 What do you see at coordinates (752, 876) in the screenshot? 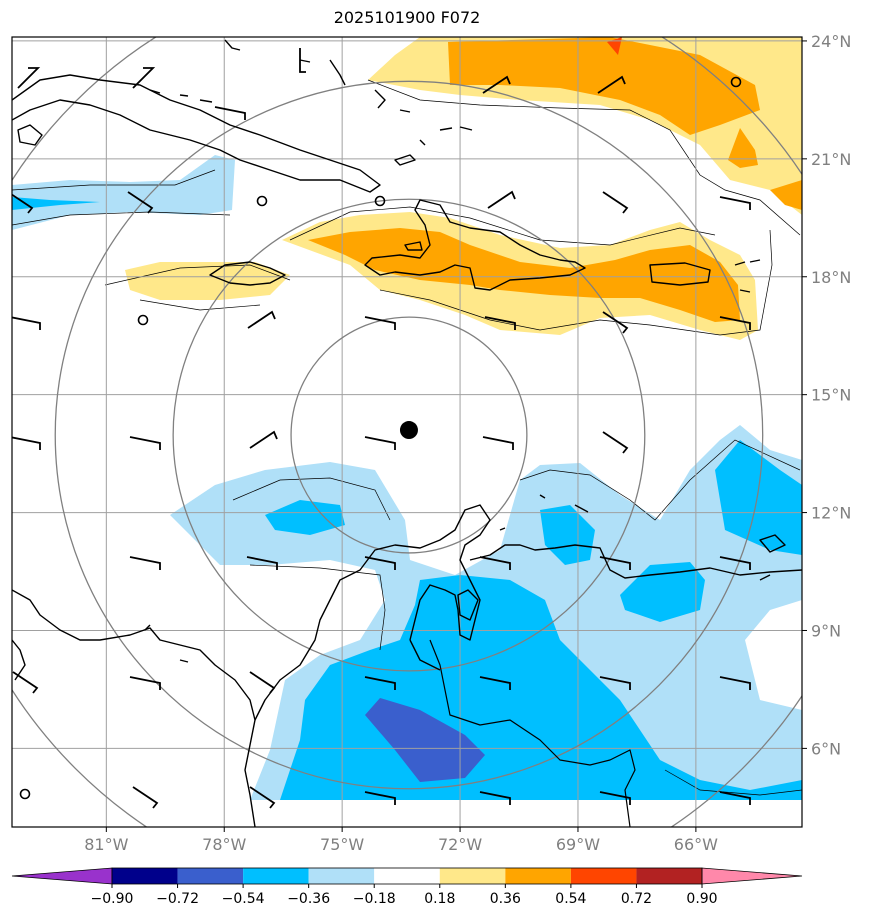
I see `colorbar-extend-high` at bounding box center [752, 876].